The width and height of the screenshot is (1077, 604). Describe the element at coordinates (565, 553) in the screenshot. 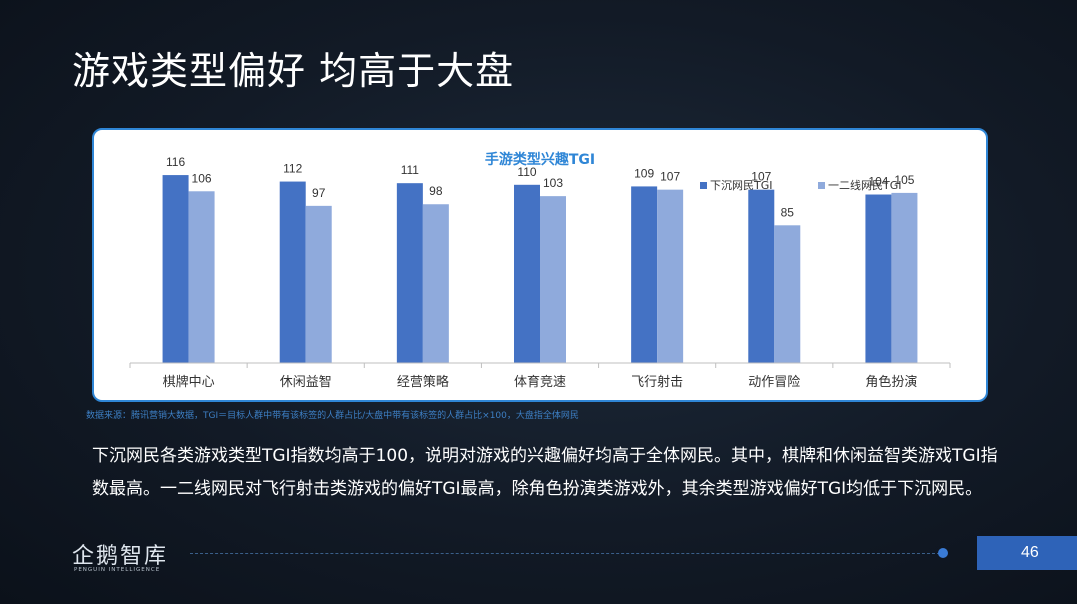

I see `footer-divider` at that location.